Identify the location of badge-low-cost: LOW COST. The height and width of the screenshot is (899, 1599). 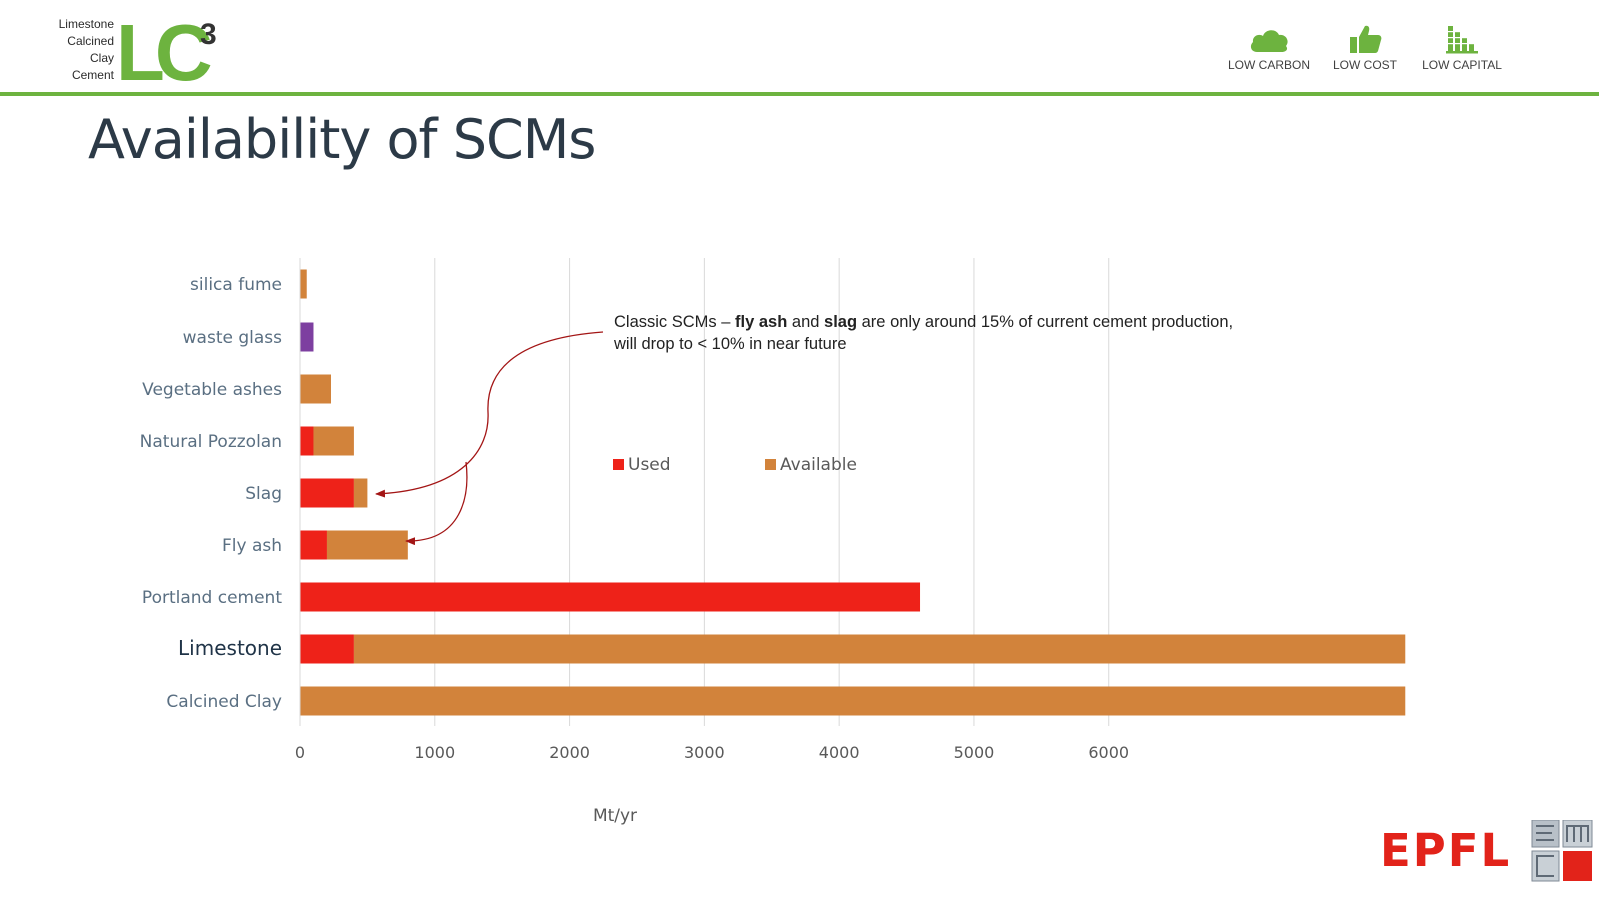
(1365, 48).